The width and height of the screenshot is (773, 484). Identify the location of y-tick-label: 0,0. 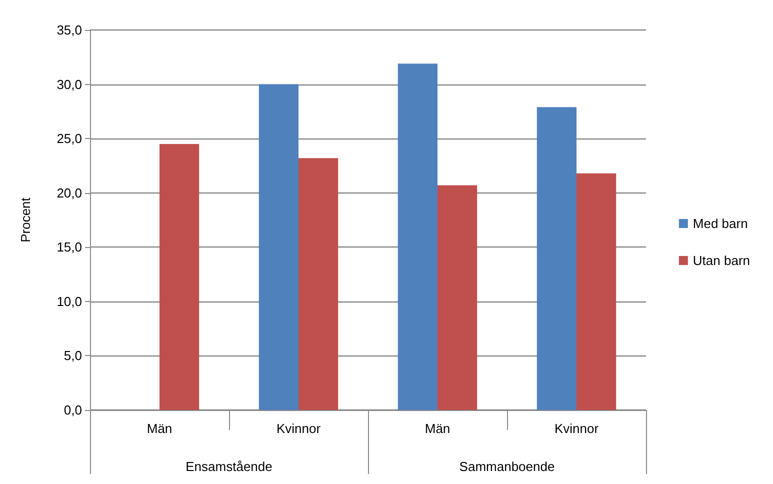
(73, 410).